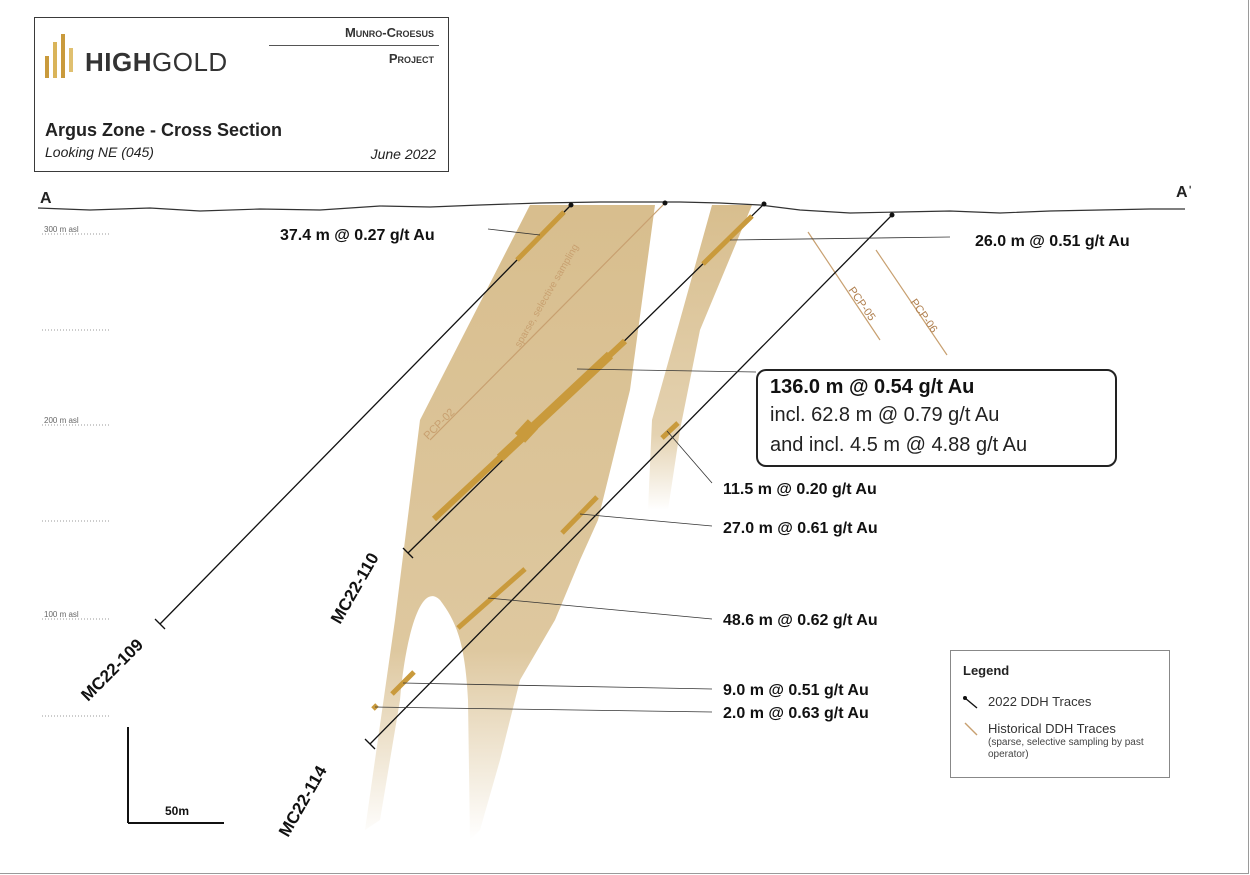 The height and width of the screenshot is (875, 1250). What do you see at coordinates (700, 357) in the screenshot?
I see `mineral-zone-east` at bounding box center [700, 357].